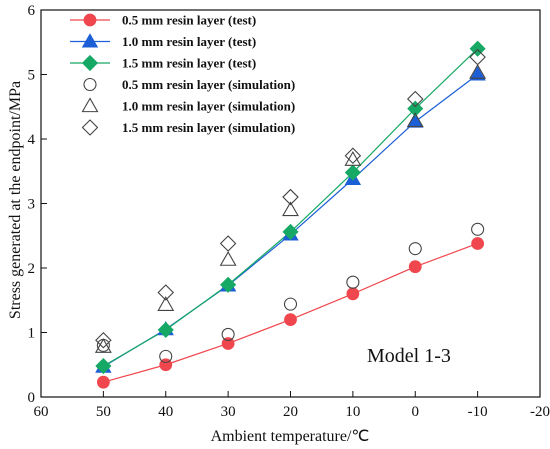 The height and width of the screenshot is (449, 550). I want to click on x-tick-label-1: 50, so click(103, 412).